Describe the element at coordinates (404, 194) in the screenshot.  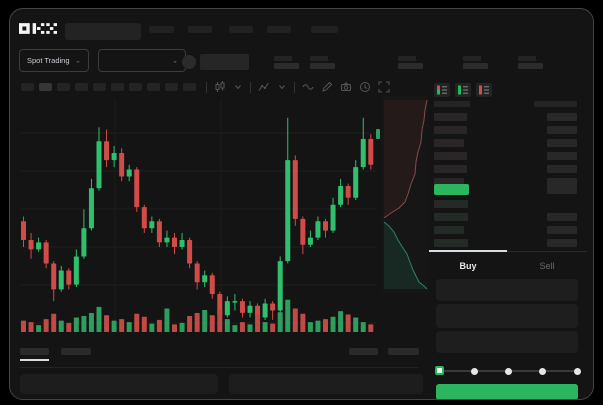
I see `depth-chart` at that location.